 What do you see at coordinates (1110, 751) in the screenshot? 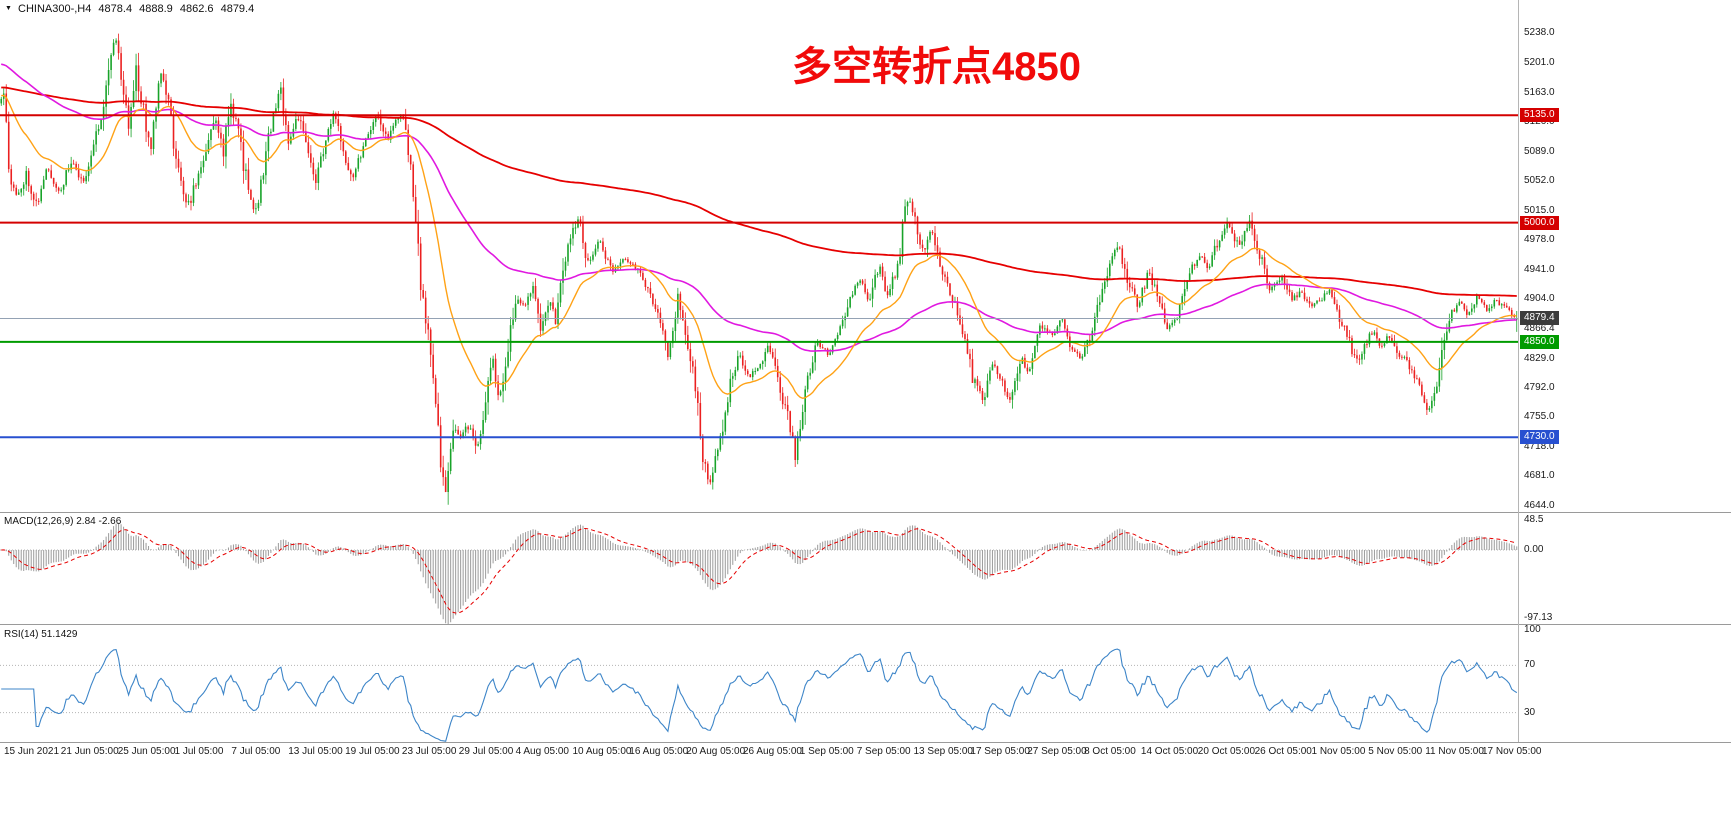
I see `time-axis-label: 8 Oct 05:00` at bounding box center [1110, 751].